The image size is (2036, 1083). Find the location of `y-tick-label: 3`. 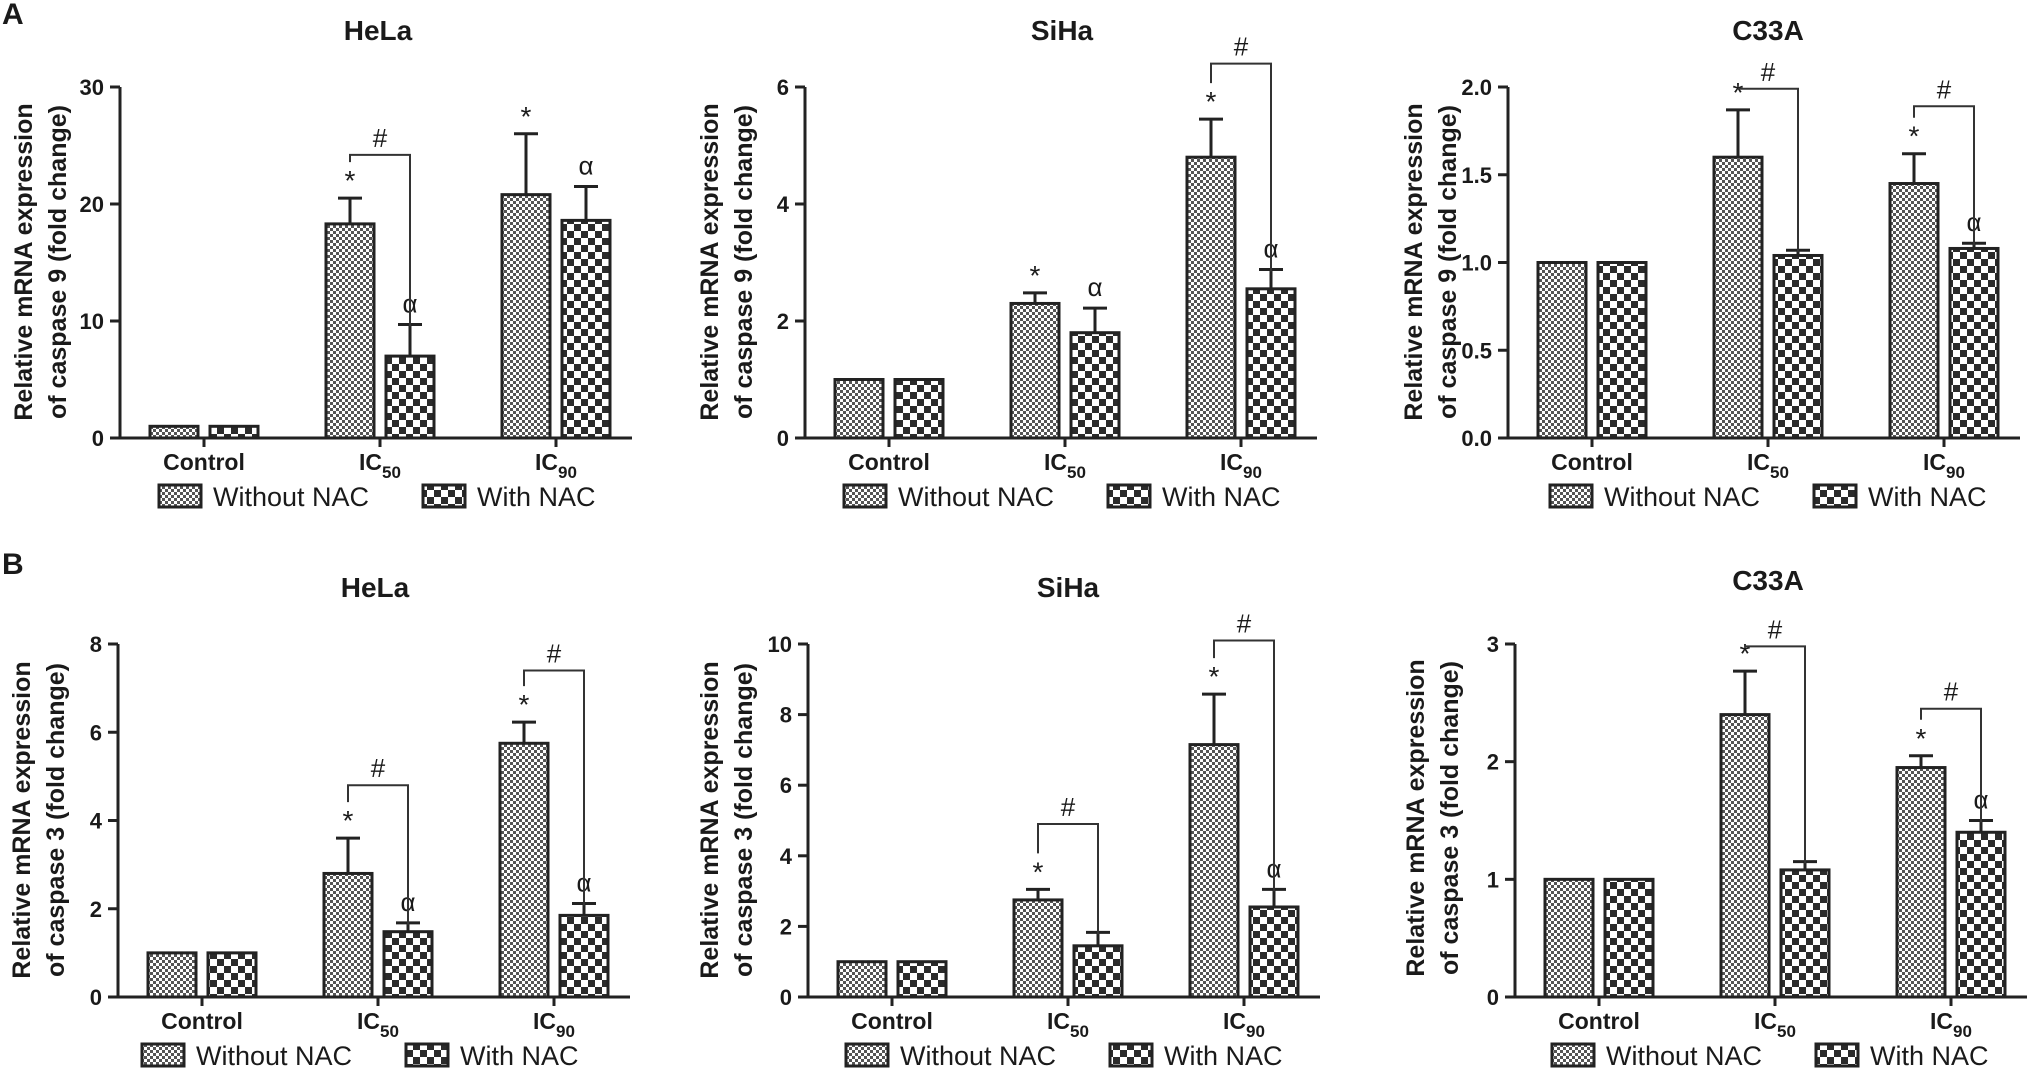

y-tick-label: 3 is located at coordinates (1493, 644).